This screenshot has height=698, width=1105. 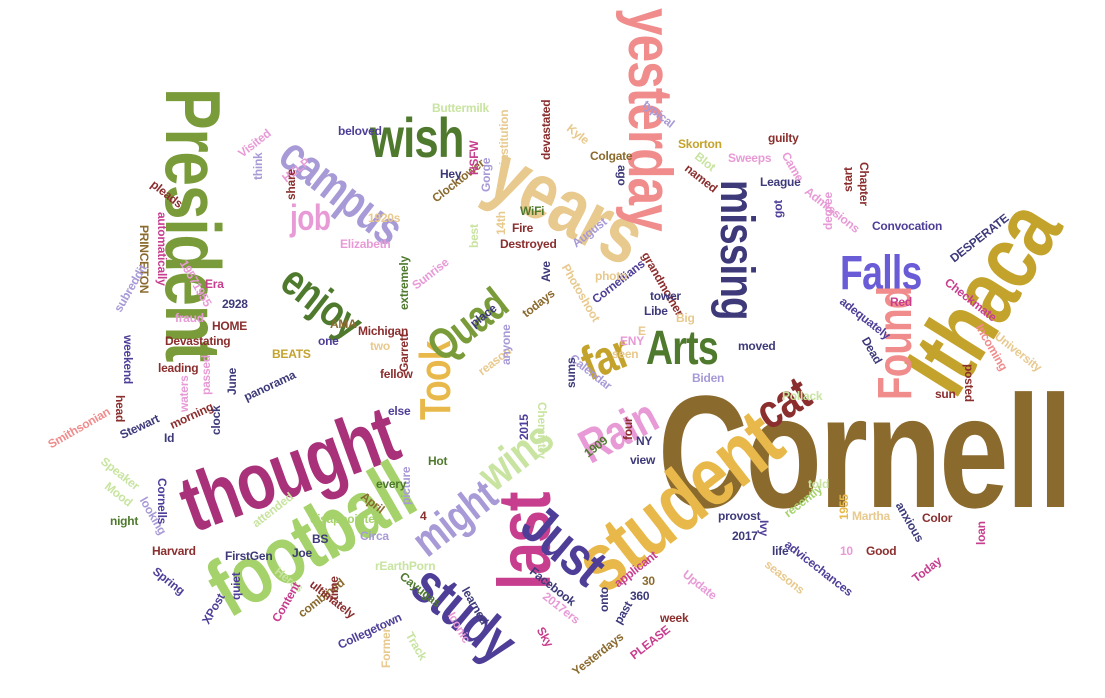 What do you see at coordinates (864, 184) in the screenshot?
I see `word-chapter: Chapter` at bounding box center [864, 184].